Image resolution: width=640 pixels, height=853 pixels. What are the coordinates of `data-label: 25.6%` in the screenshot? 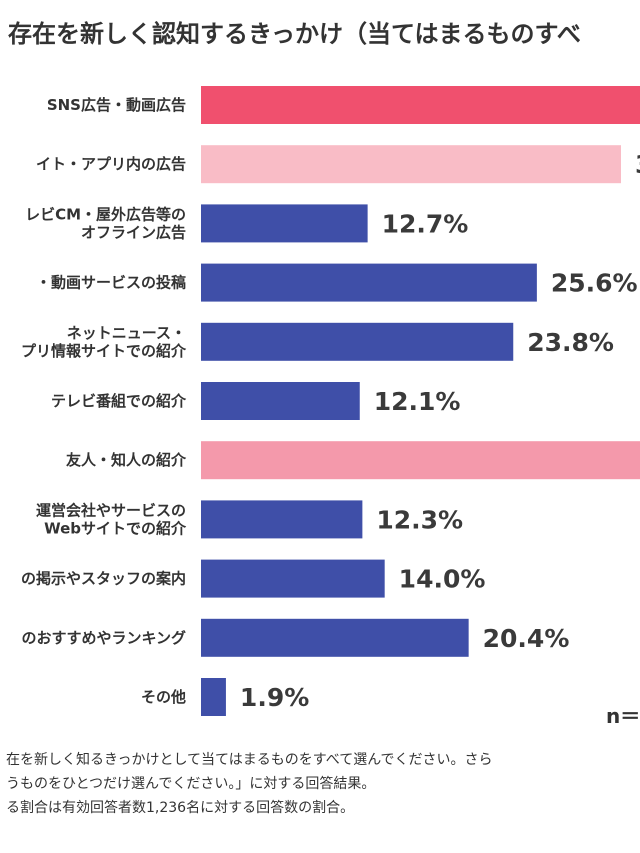 It's located at (594, 283).